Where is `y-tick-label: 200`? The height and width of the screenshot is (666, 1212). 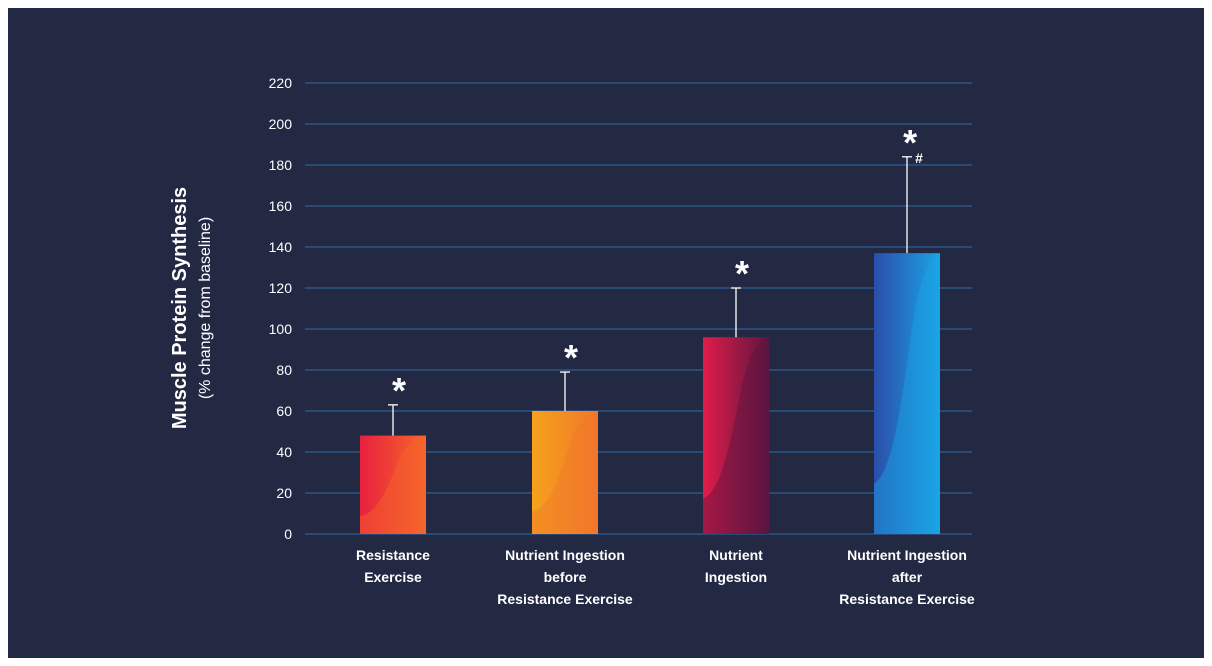 y-tick-label: 200 is located at coordinates (281, 124).